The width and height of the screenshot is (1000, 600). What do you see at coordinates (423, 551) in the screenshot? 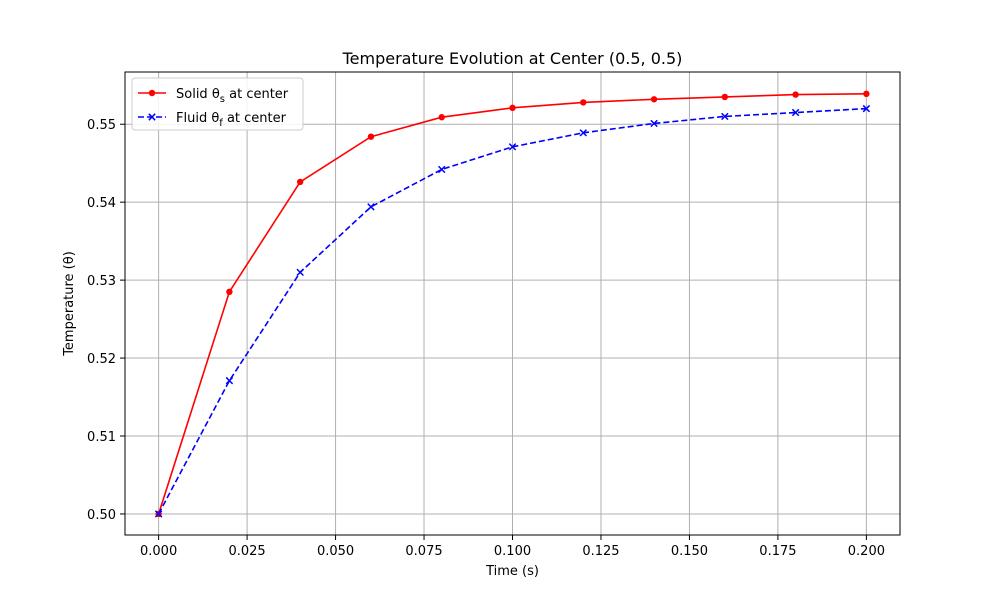
I see `x-tick-label: 0.075` at bounding box center [423, 551].